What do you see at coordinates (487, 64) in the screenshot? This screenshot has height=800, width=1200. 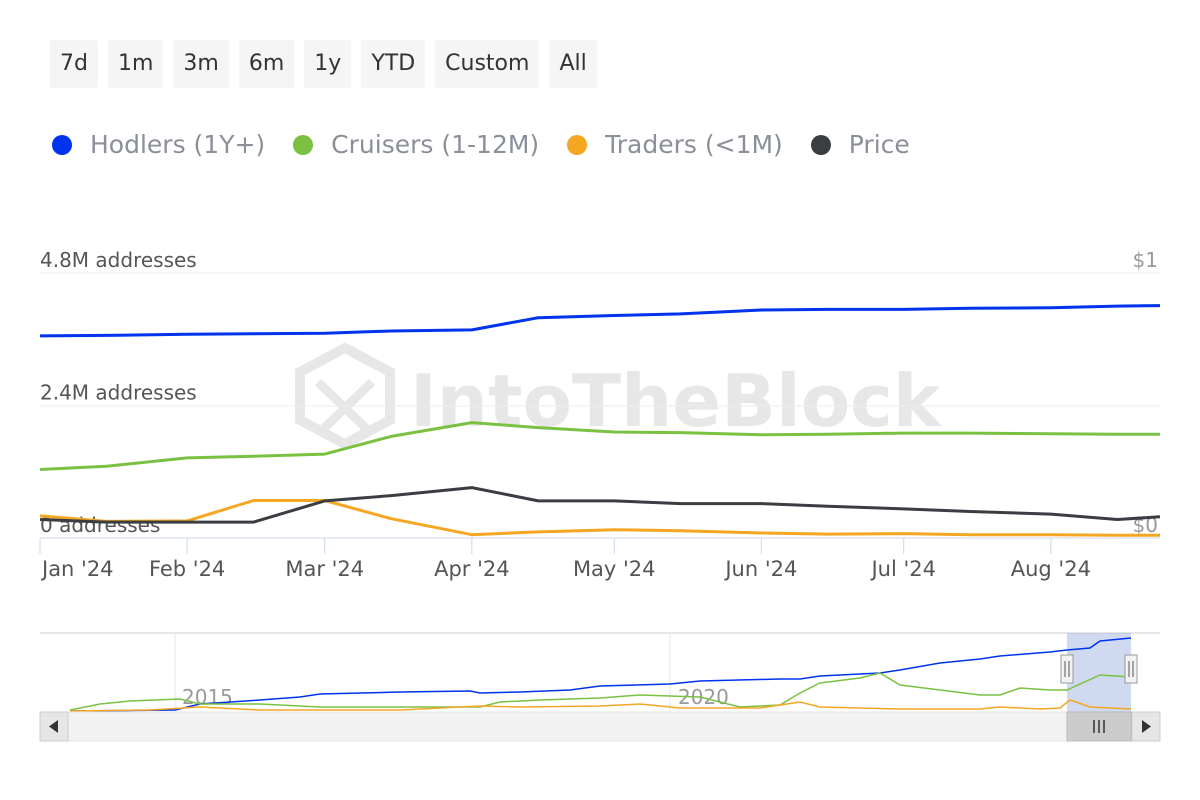 I see `range-button-custom: Custom` at bounding box center [487, 64].